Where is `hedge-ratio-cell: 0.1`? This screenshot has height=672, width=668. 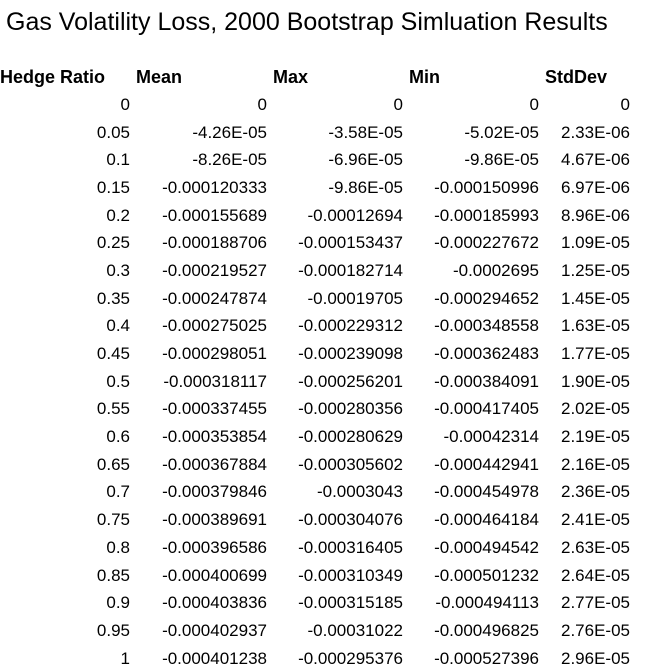 hedge-ratio-cell: 0.1 is located at coordinates (118, 160).